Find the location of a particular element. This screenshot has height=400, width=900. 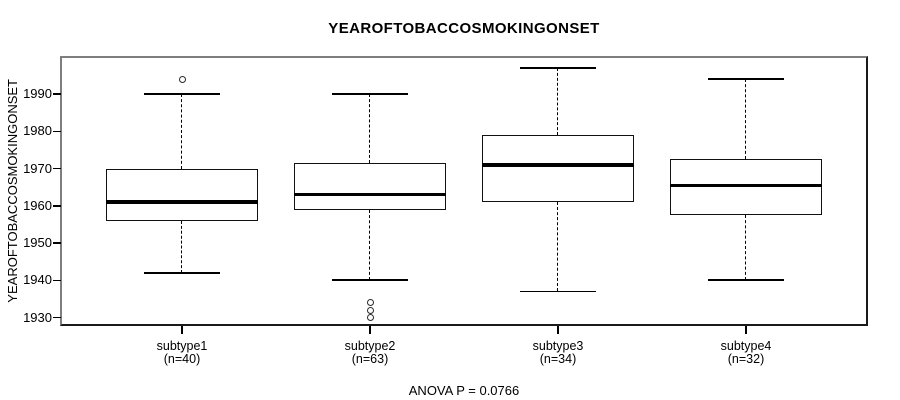

x-category-name: subtype2 is located at coordinates (370, 346).